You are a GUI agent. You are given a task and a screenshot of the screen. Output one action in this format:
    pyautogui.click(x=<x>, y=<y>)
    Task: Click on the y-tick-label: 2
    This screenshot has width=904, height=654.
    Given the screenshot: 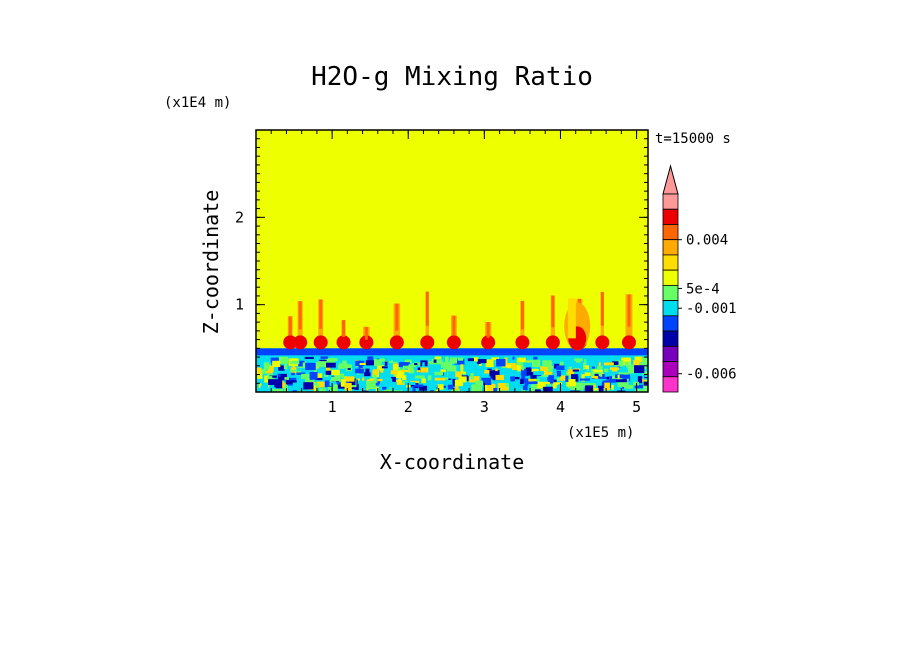 What is the action you would take?
    pyautogui.click(x=239, y=217)
    